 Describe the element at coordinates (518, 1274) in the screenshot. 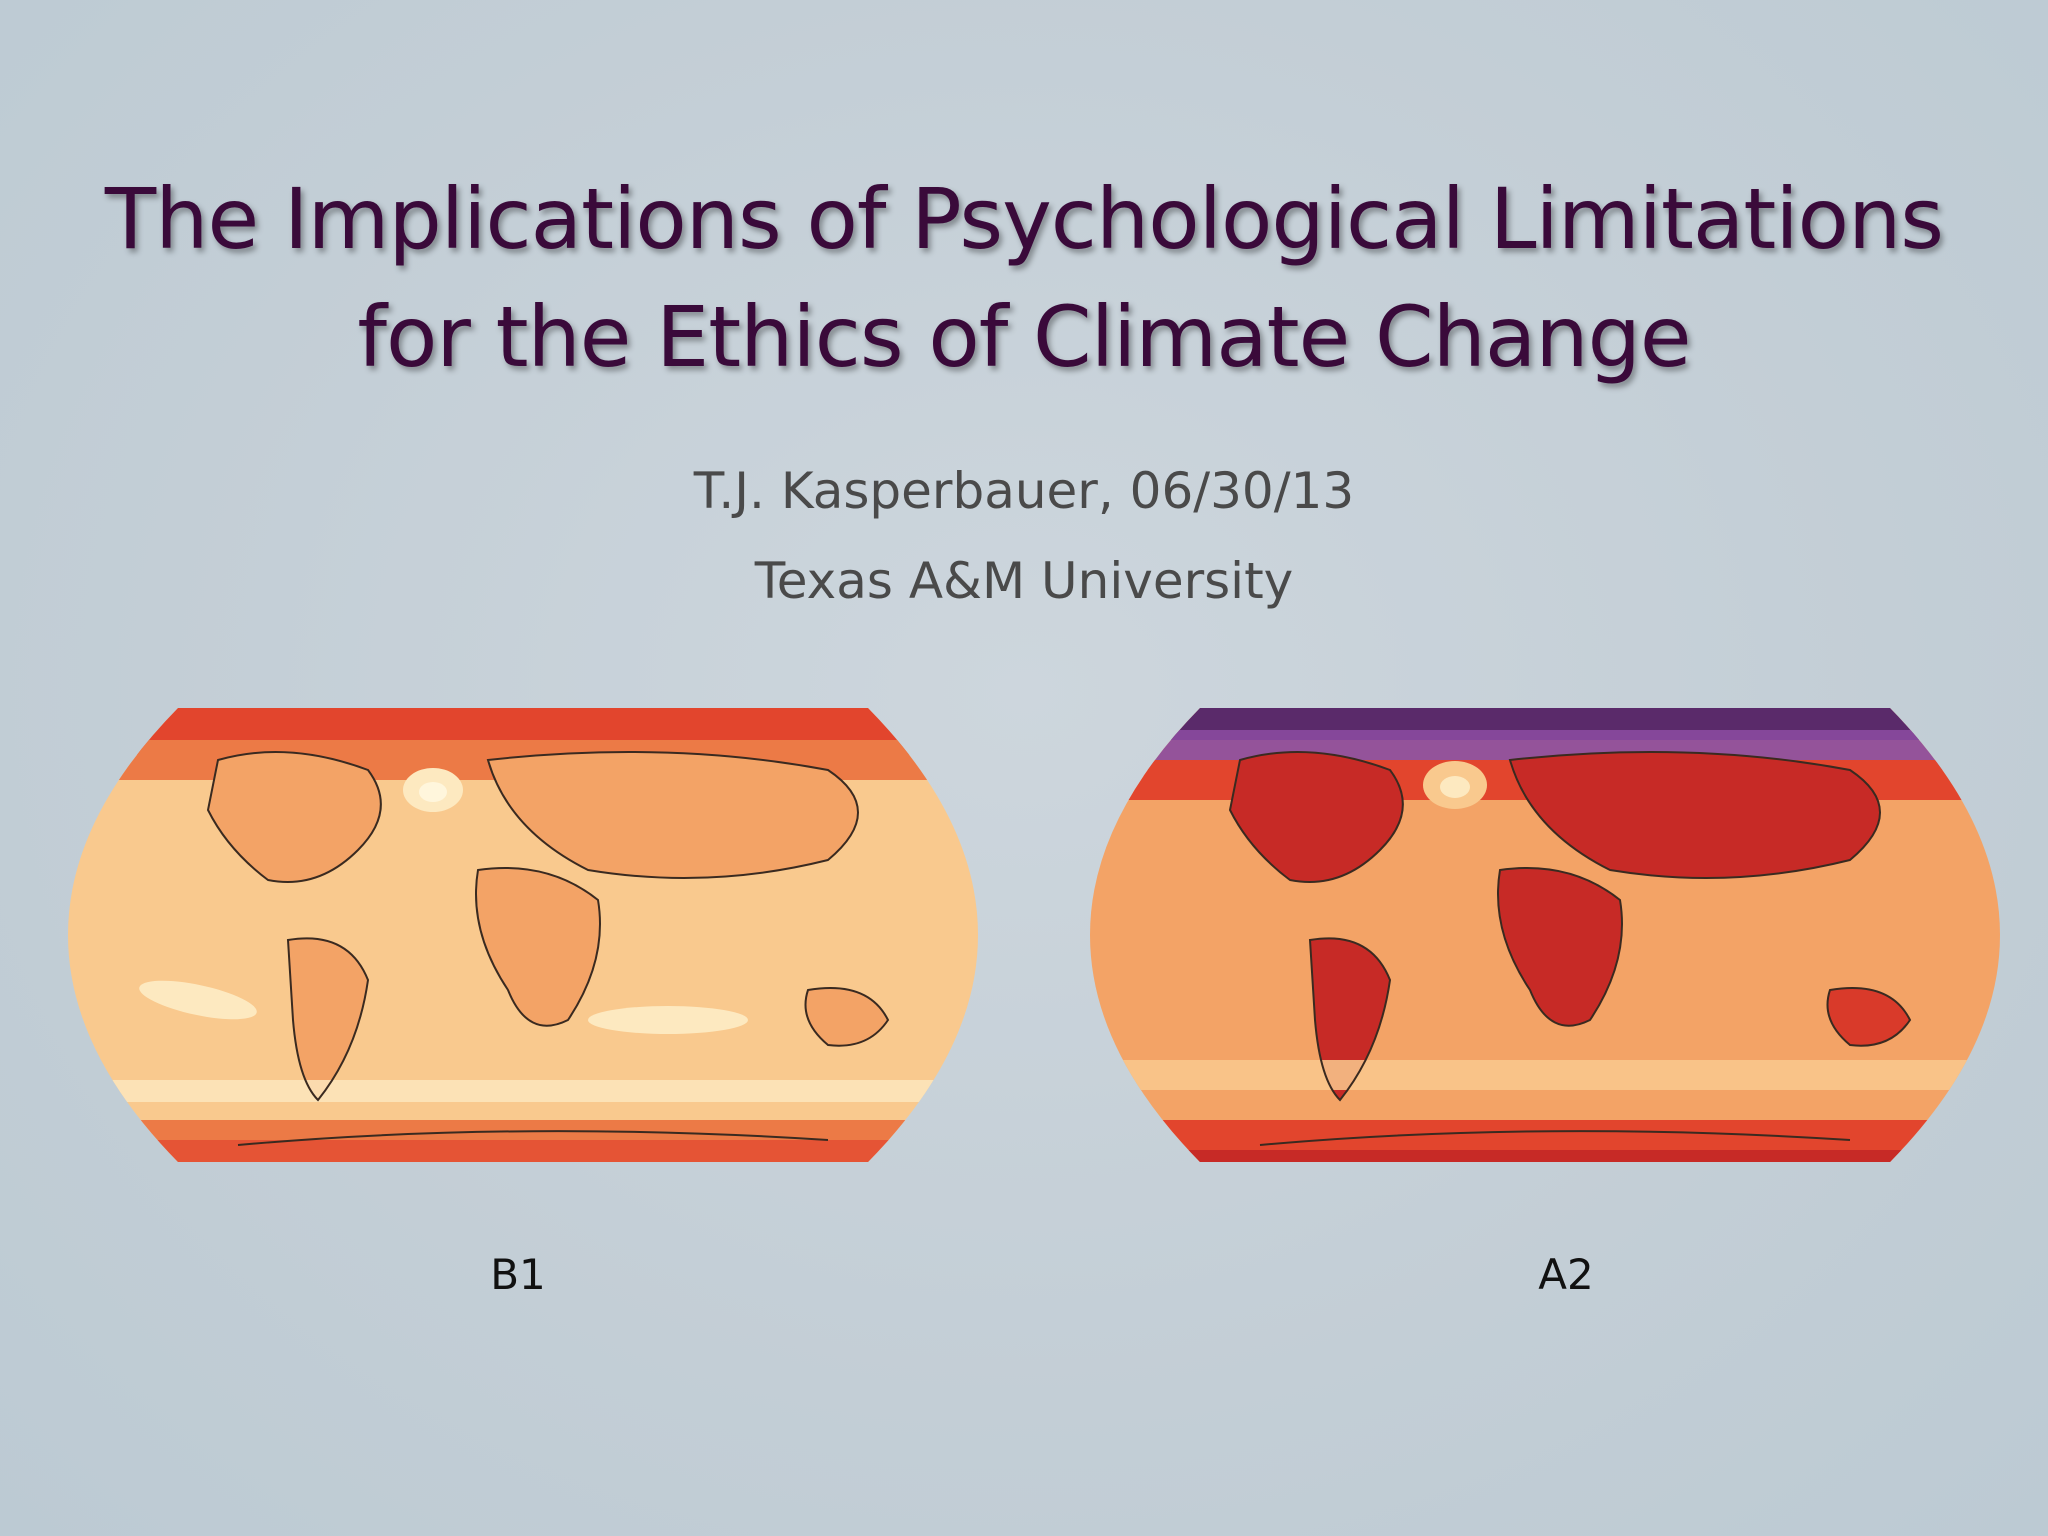

I see `caption-b1: B1` at that location.